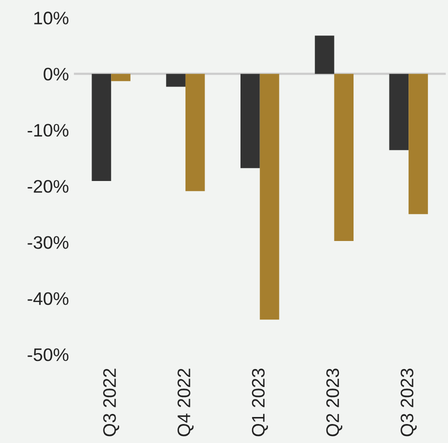 The width and height of the screenshot is (448, 443). What do you see at coordinates (334, 402) in the screenshot?
I see `x-tick-label: Q2 2023` at bounding box center [334, 402].